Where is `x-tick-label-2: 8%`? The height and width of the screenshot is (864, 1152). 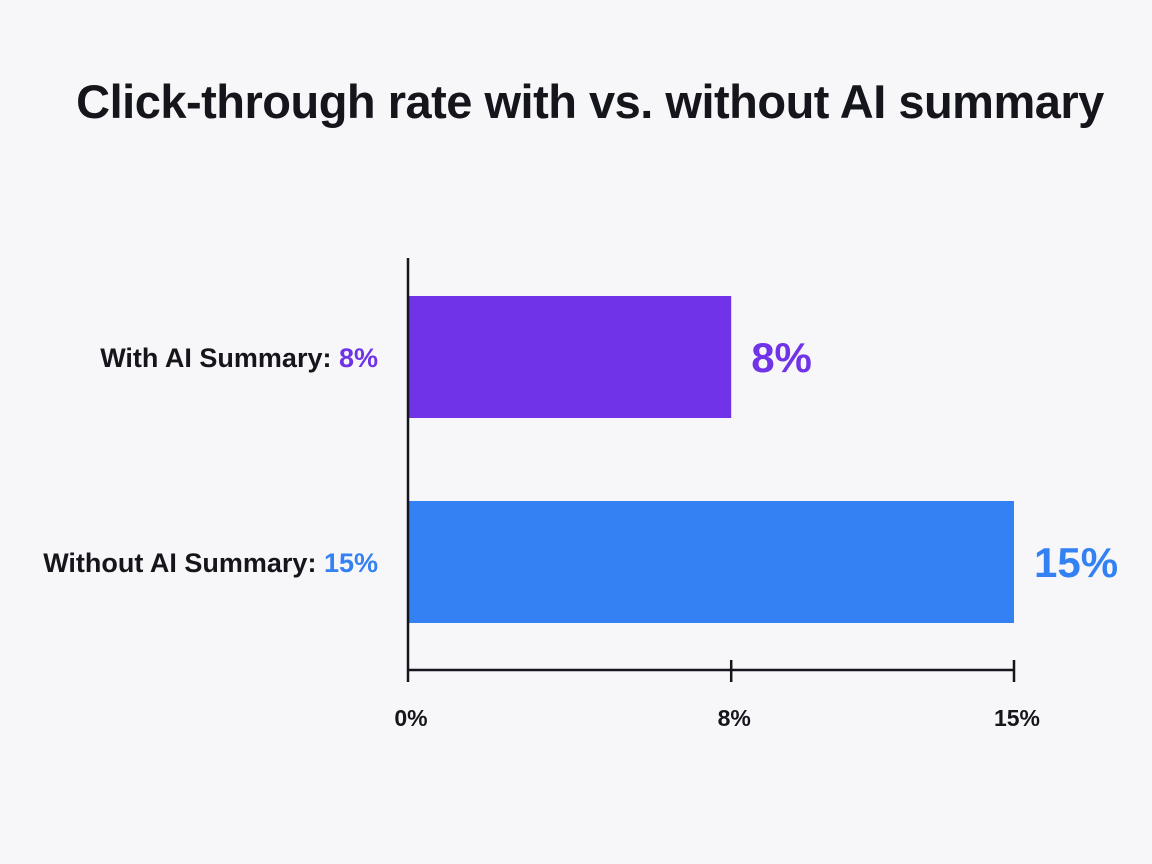
x-tick-label-2: 8% is located at coordinates (734, 718).